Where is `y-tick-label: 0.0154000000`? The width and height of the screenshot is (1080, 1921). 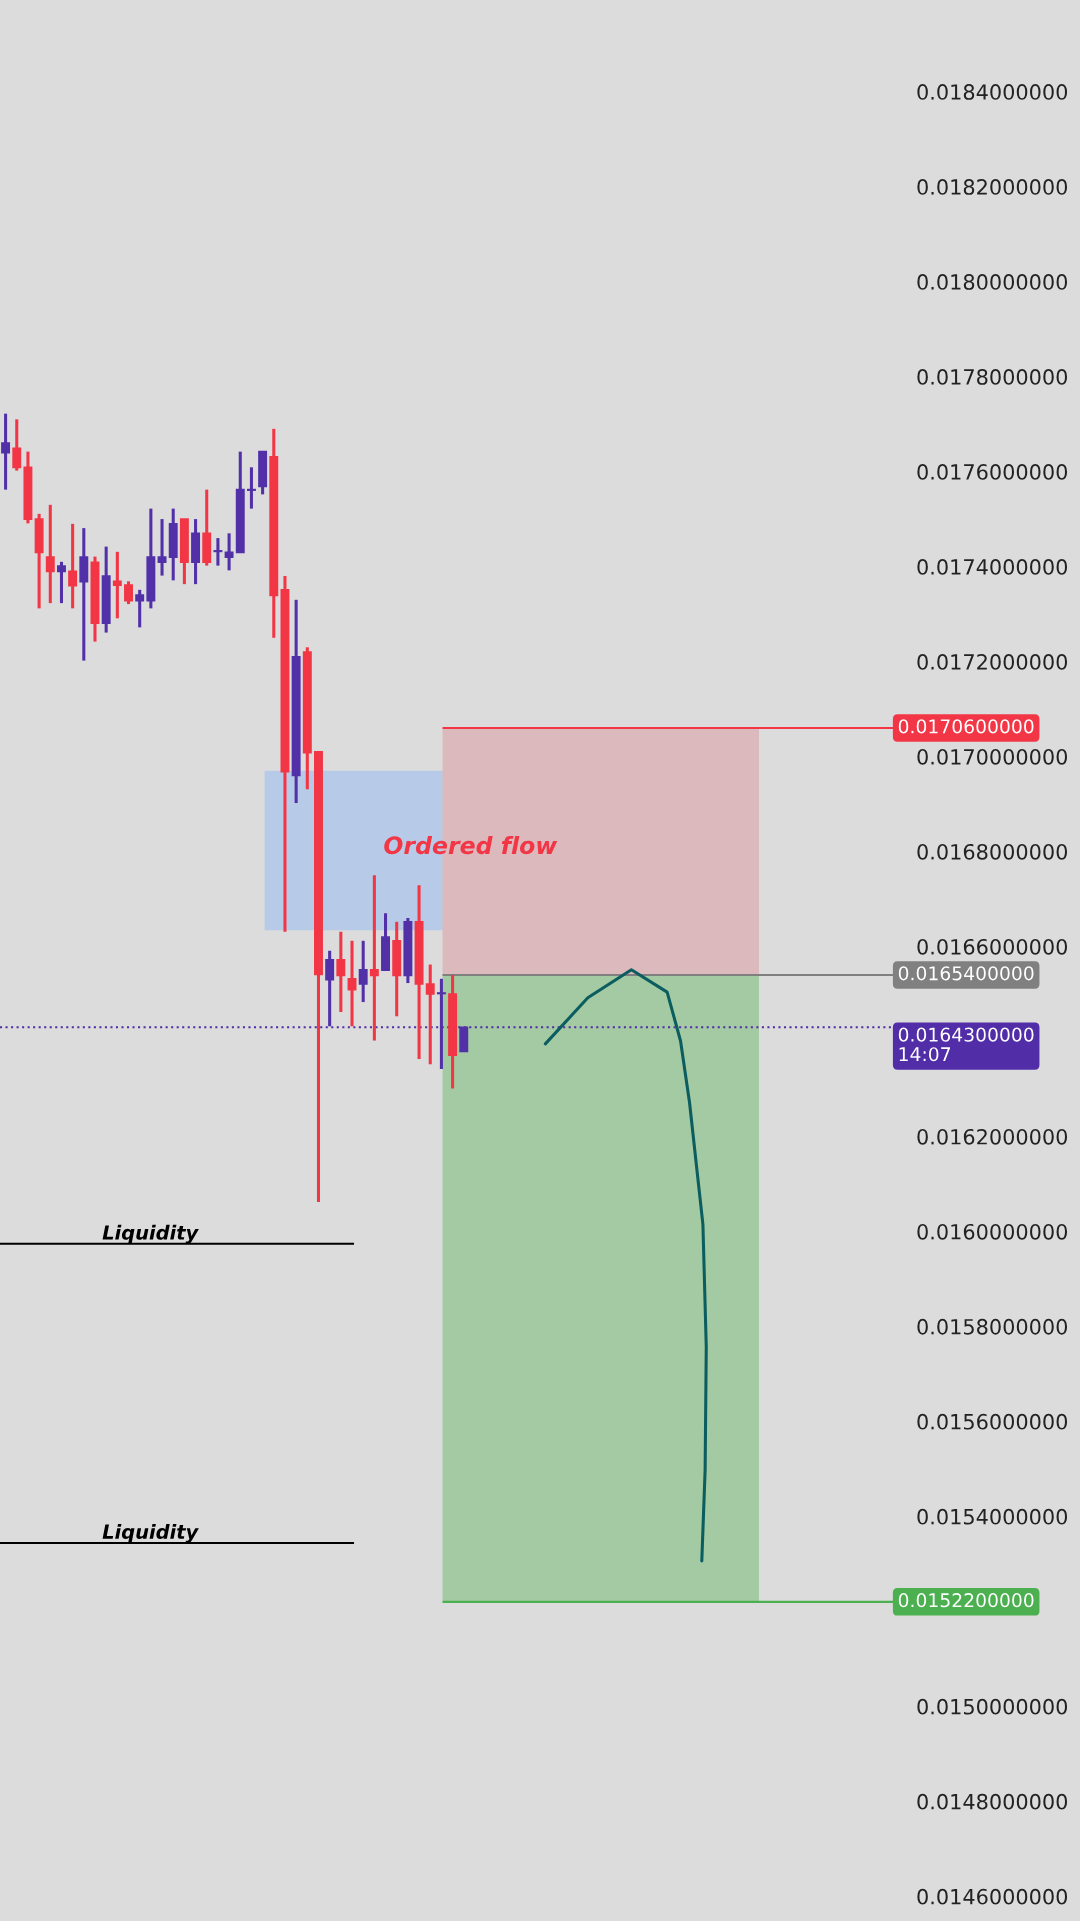 y-tick-label: 0.0154000000 is located at coordinates (992, 1516).